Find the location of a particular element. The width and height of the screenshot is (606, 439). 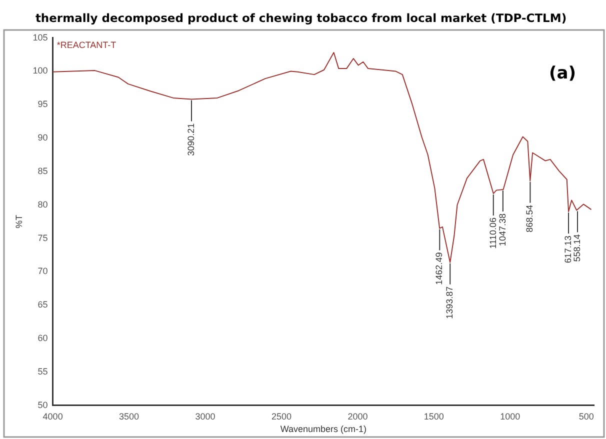

y-tick-label: 70 is located at coordinates (43, 271).